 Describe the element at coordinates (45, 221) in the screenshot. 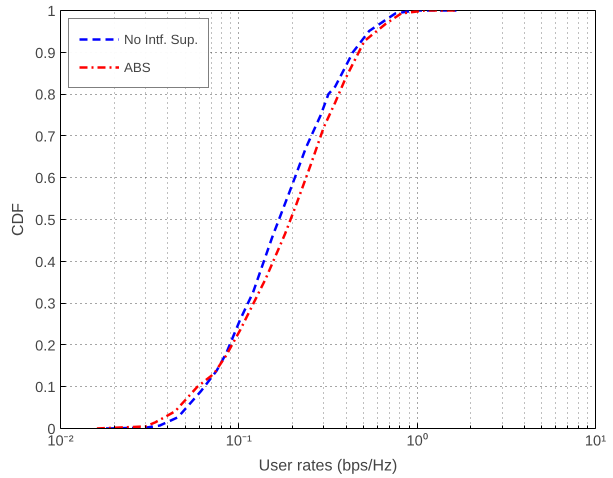

I see `y-tick-label: 0.5` at that location.